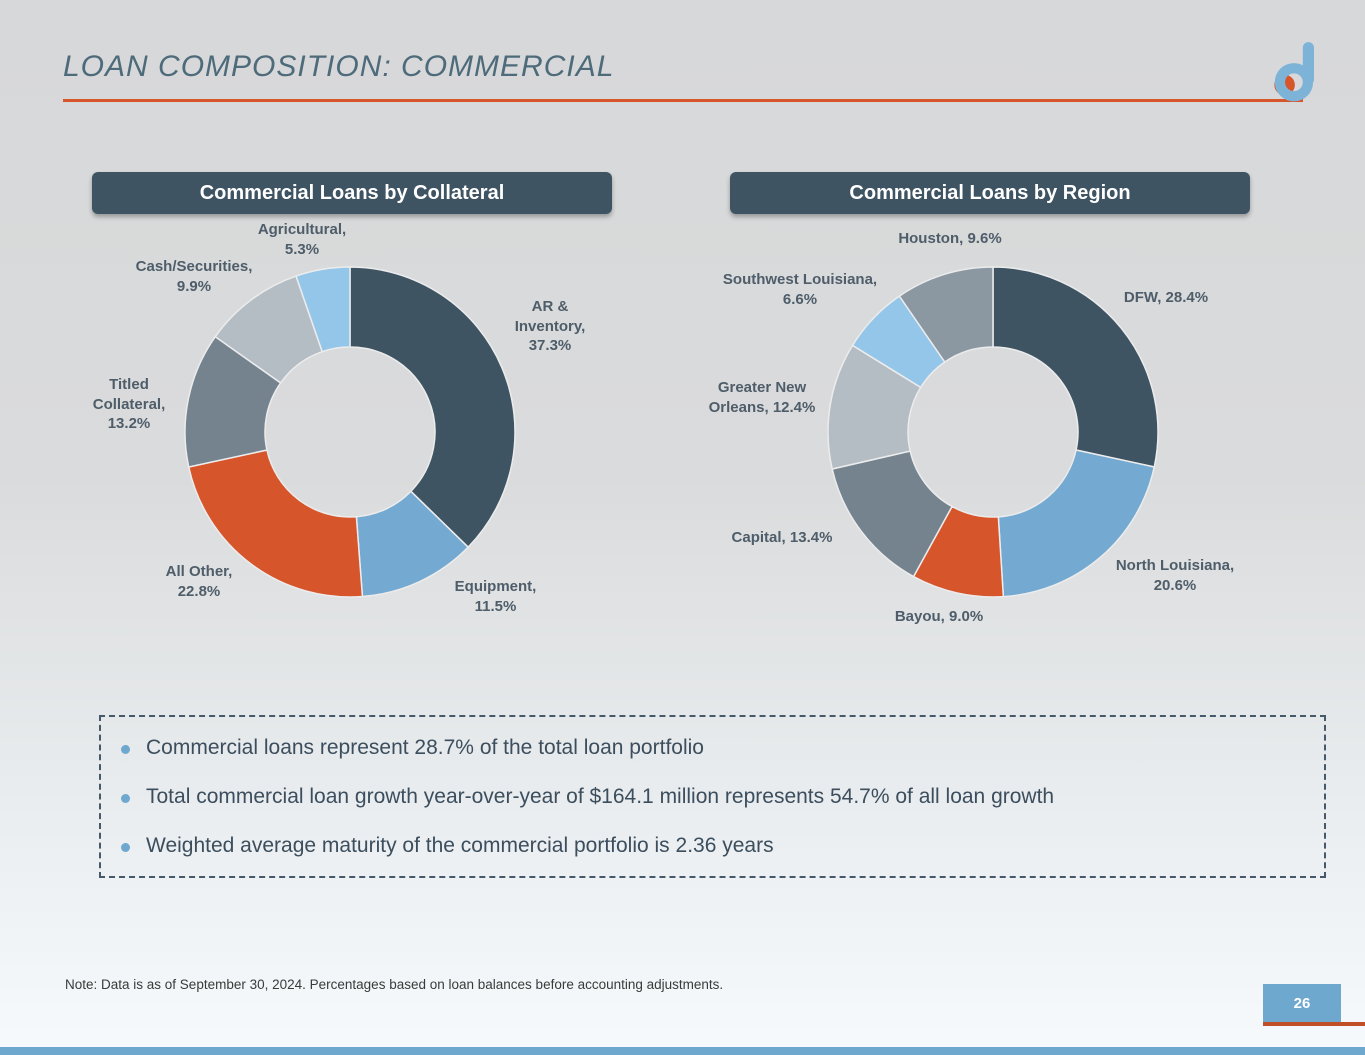 The width and height of the screenshot is (1365, 1055). I want to click on donut-slice-dfw, so click(1075, 367).